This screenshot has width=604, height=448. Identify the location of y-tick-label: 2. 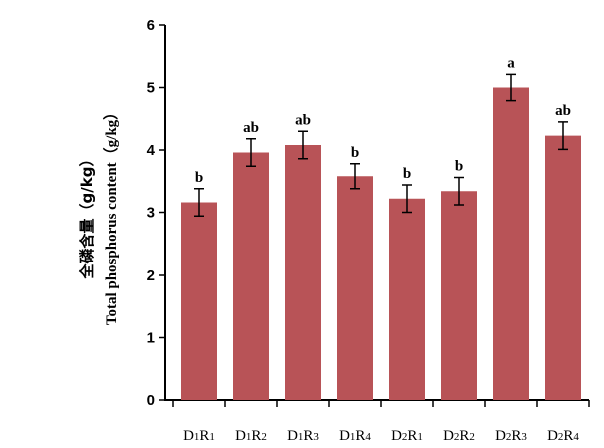
(151, 275).